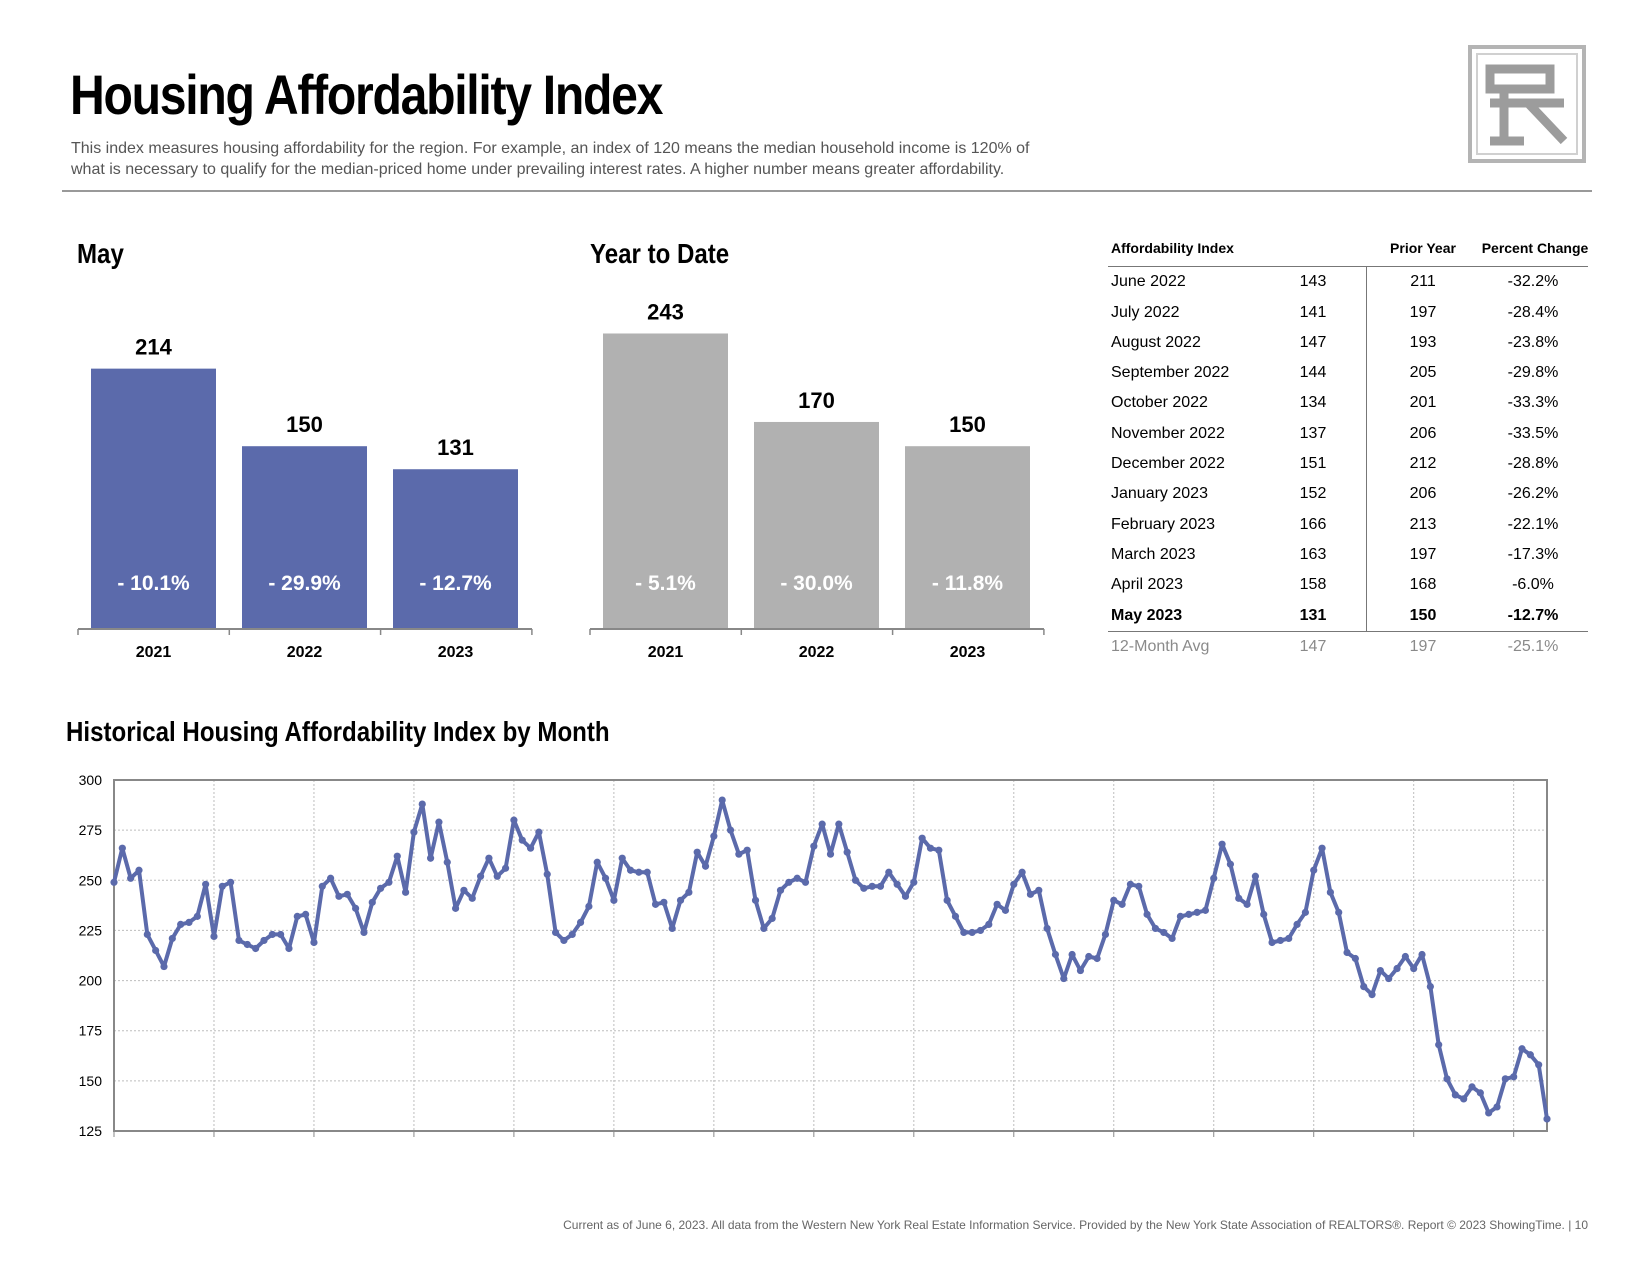 This screenshot has height=1275, width=1650. I want to click on header-affordability-index: Affordability Index, so click(1172, 248).